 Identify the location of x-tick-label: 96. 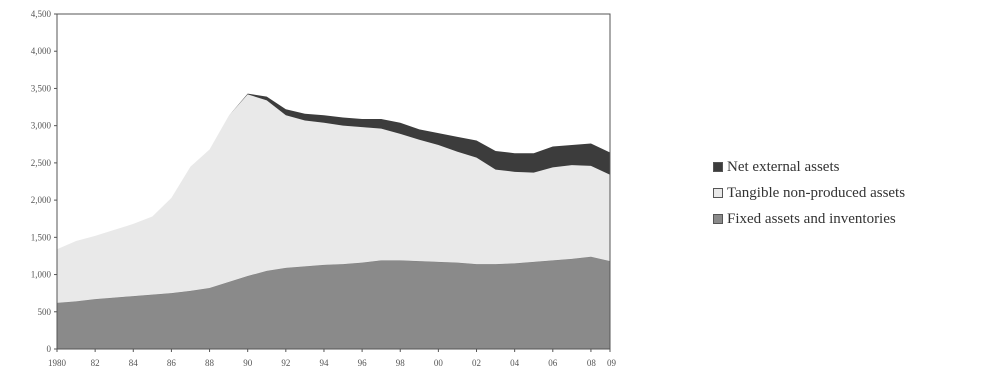
(363, 363).